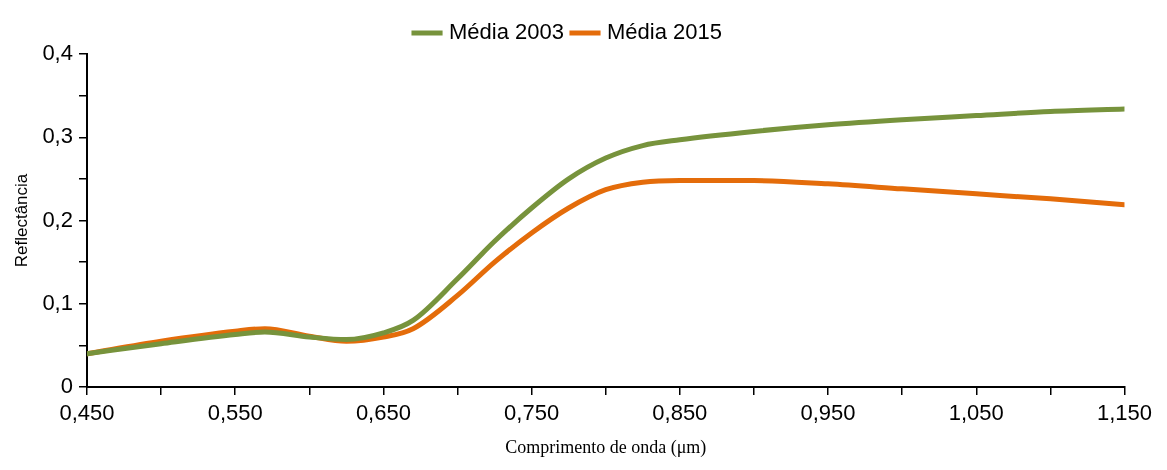  What do you see at coordinates (57, 302) in the screenshot?
I see `y-tick-label: 0,1` at bounding box center [57, 302].